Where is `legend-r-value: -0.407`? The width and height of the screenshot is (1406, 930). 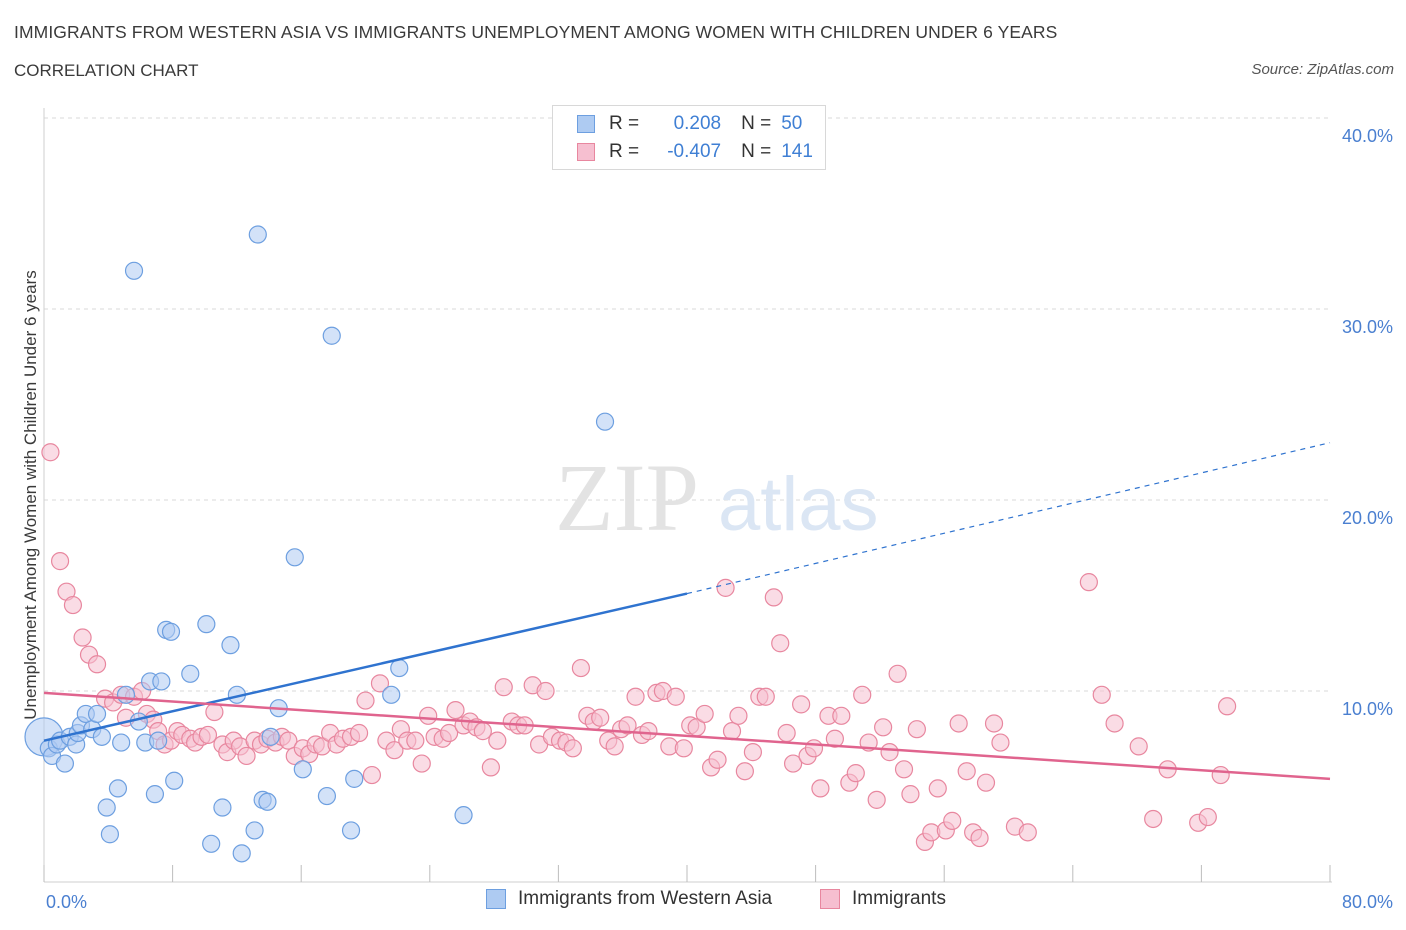 legend-r-value: -0.407 is located at coordinates (694, 151).